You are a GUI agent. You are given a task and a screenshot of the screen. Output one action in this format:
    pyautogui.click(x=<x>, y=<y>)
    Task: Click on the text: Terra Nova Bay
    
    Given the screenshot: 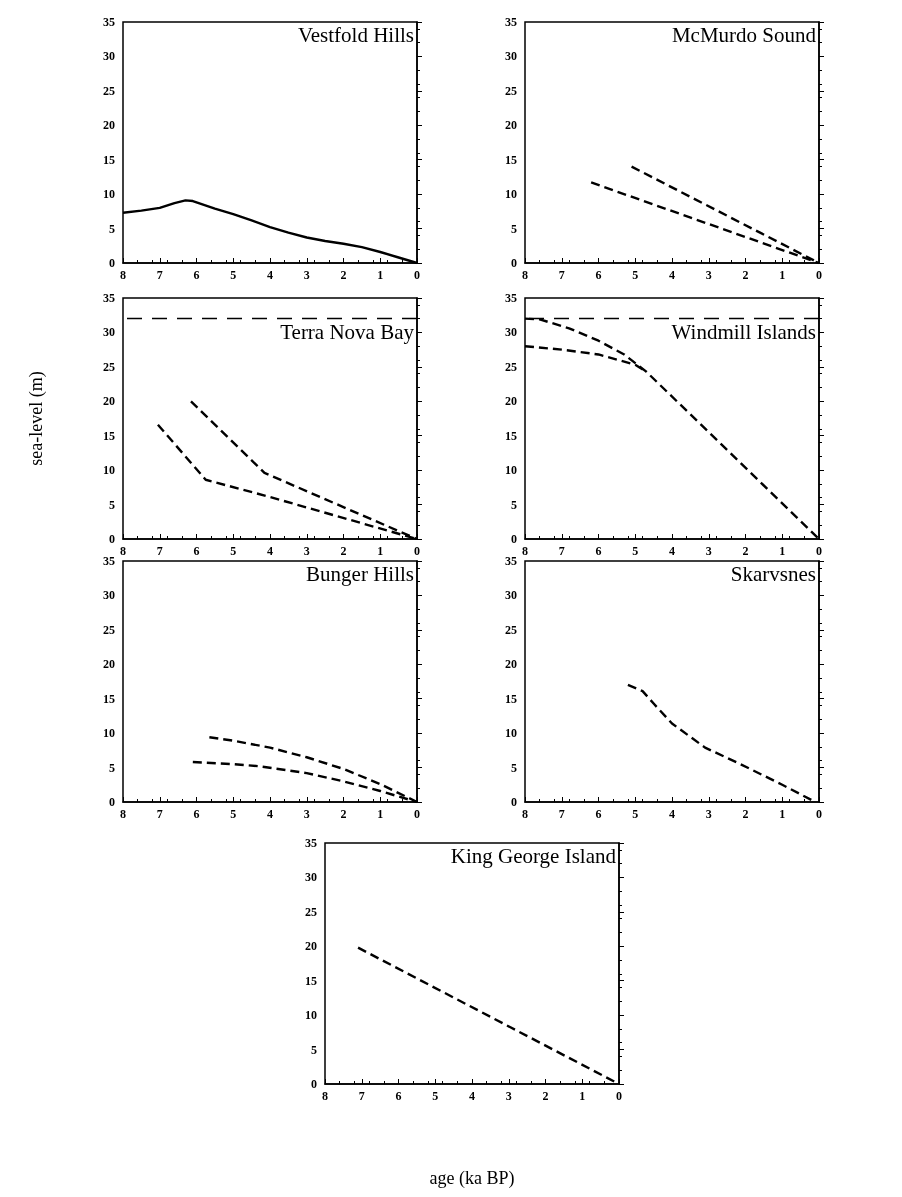 What is the action you would take?
    pyautogui.click(x=347, y=331)
    